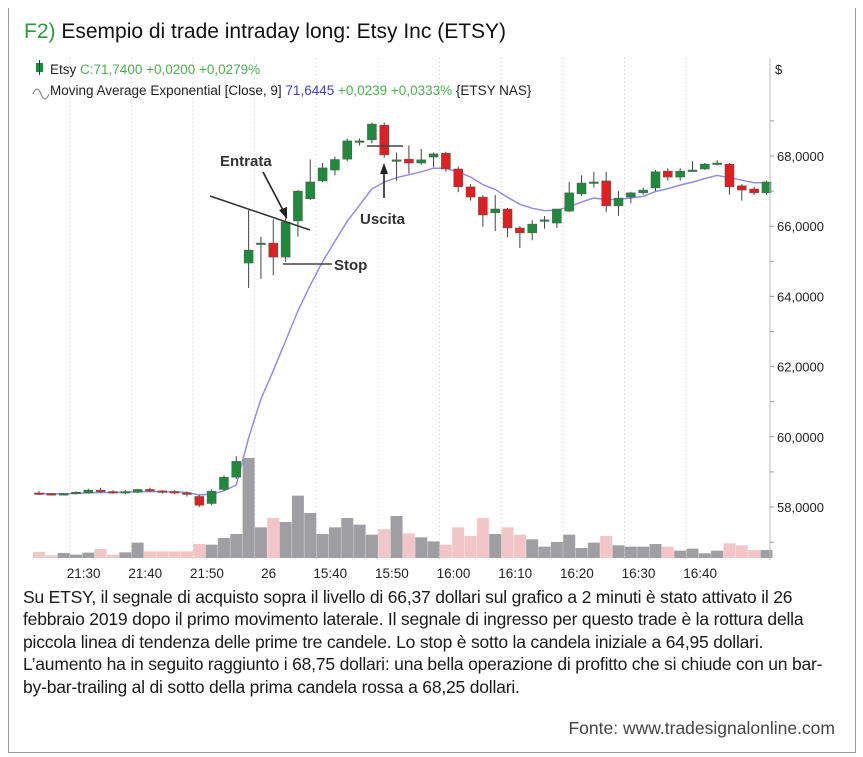 The height and width of the screenshot is (757, 863). Describe the element at coordinates (403, 508) in the screenshot. I see `volume-bars` at that location.